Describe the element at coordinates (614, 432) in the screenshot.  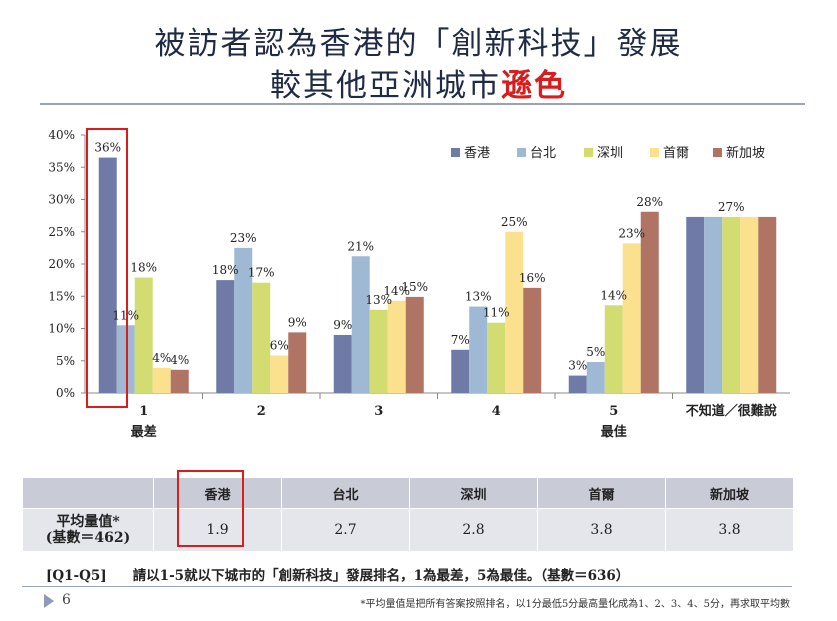
I see `x-tick-sublabel: 最佳` at that location.